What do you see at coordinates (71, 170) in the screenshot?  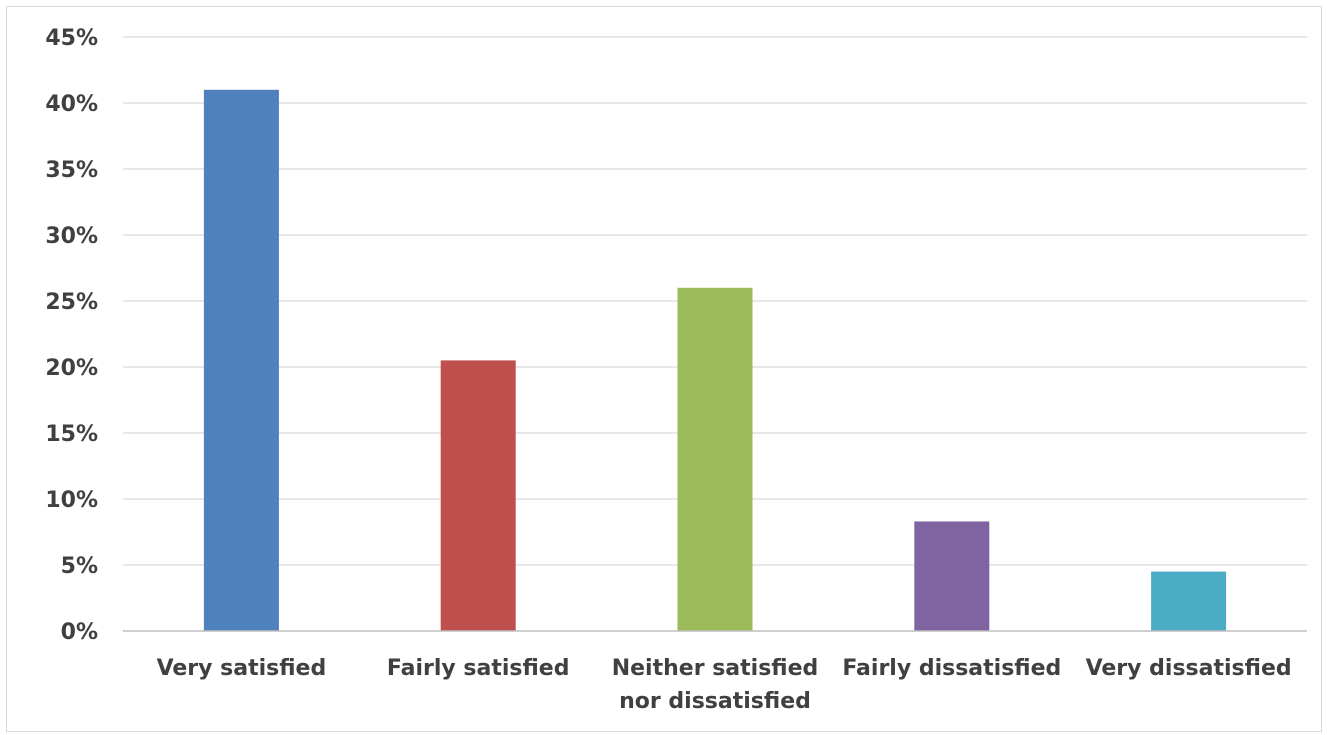 I see `y-tick-label: 35%` at bounding box center [71, 170].